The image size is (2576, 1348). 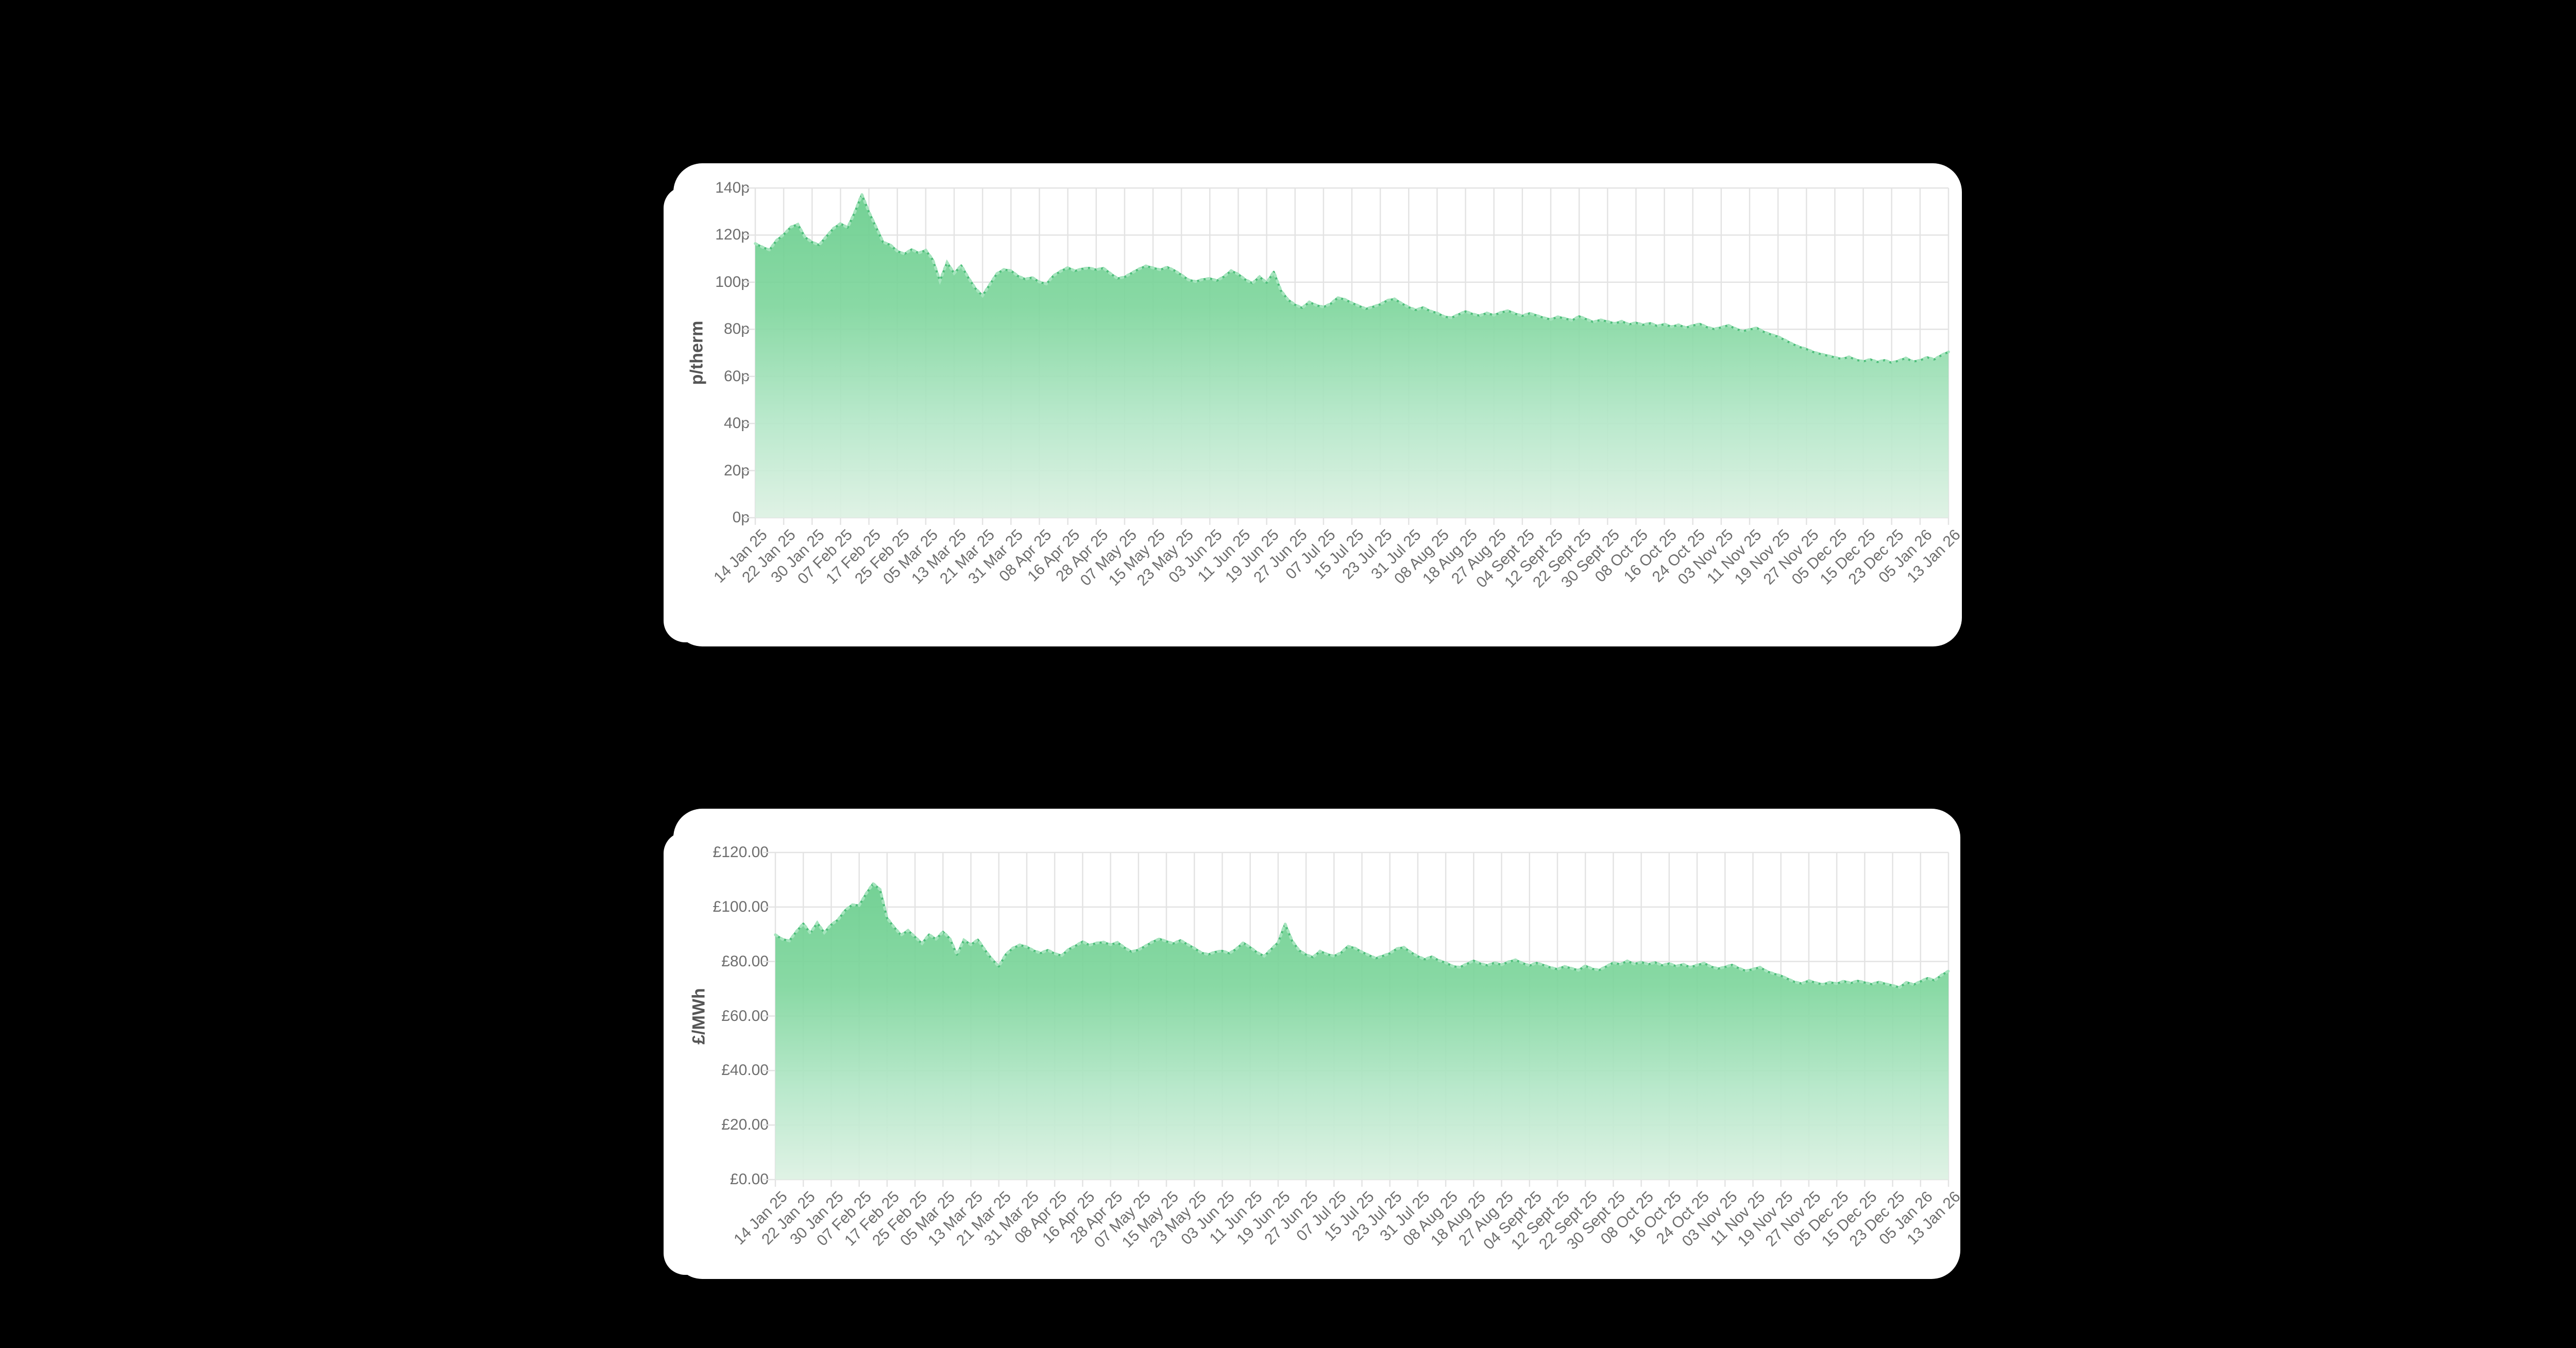 What do you see at coordinates (745, 1125) in the screenshot?
I see `y-tick-label: £20.00` at bounding box center [745, 1125].